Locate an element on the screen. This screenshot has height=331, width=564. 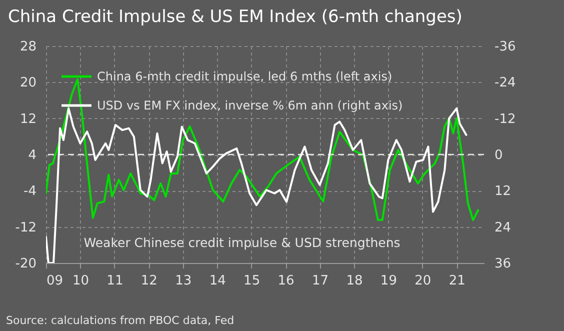
x-tick-label: 11 is located at coordinates (115, 281).